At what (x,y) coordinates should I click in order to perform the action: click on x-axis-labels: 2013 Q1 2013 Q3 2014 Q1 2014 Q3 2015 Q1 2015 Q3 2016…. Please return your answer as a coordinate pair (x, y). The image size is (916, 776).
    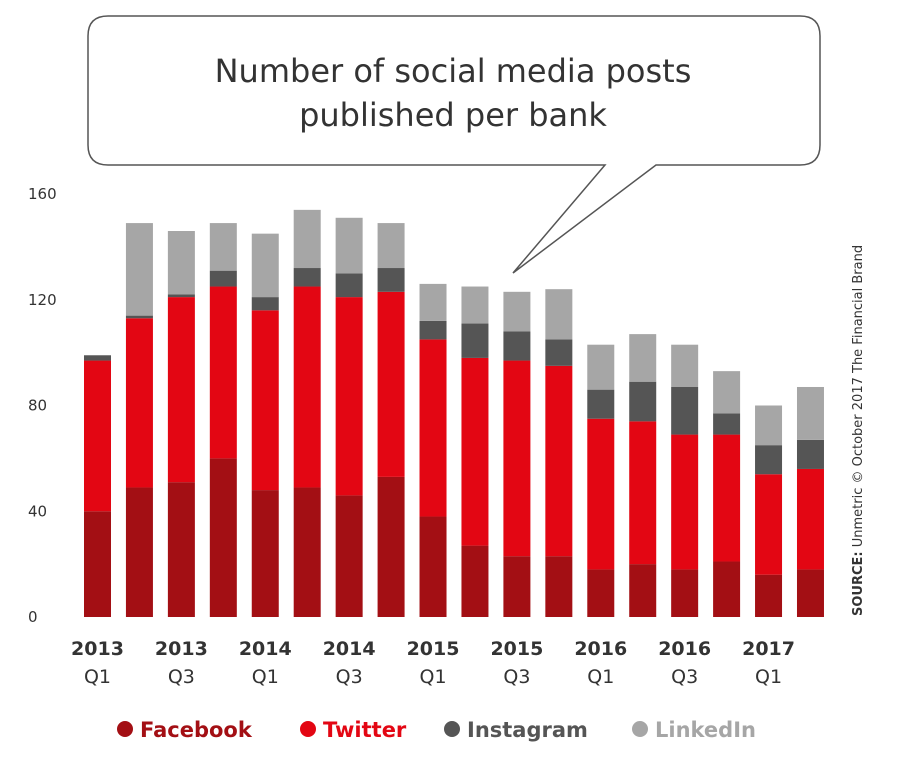
    Looking at the image, I should click on (433, 663).